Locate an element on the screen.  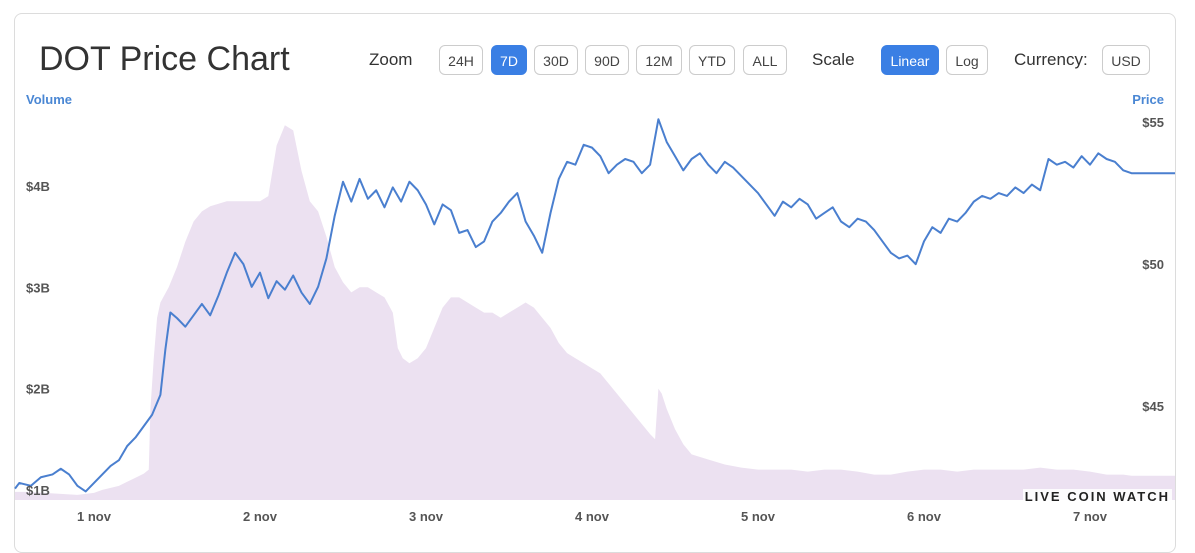
zoom-30d-button: 30D is located at coordinates (556, 60).